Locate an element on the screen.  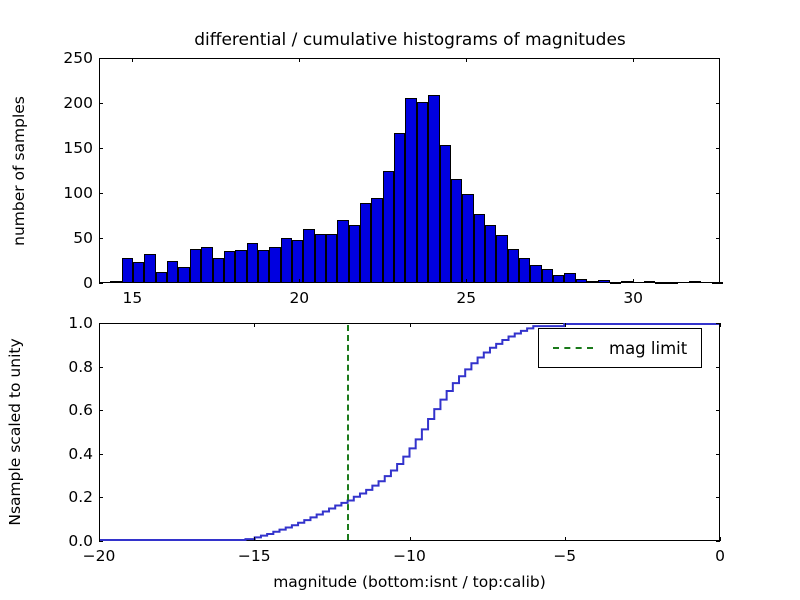
cumulative-y-ticklabel: 0.0 is located at coordinates (80, 541).